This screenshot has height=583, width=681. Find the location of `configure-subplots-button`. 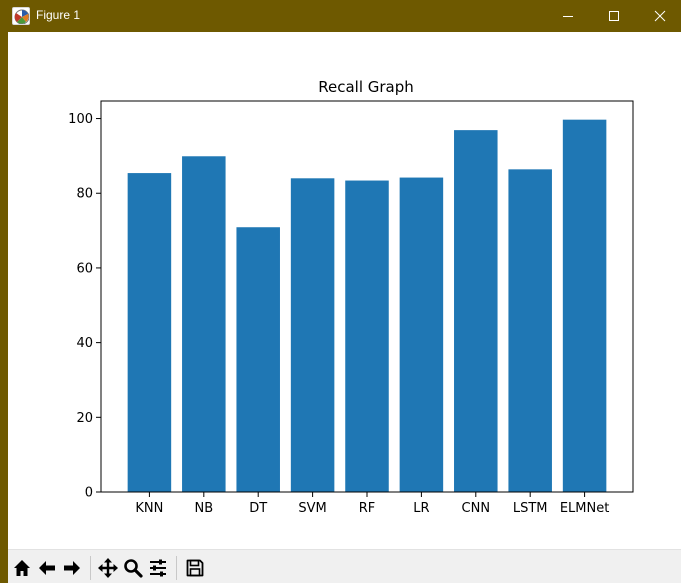

configure-subplots-button is located at coordinates (158, 568).